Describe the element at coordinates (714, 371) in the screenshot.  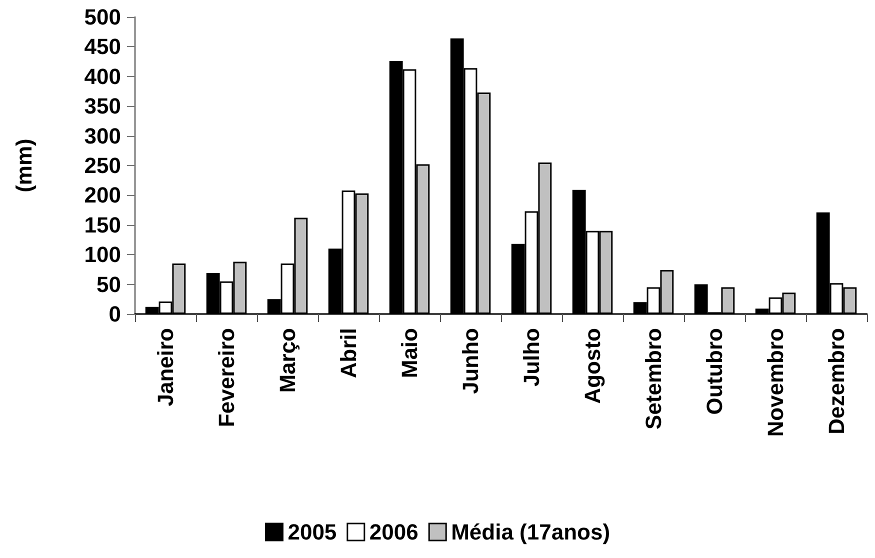
I see `x-tick-label: Outubro` at that location.